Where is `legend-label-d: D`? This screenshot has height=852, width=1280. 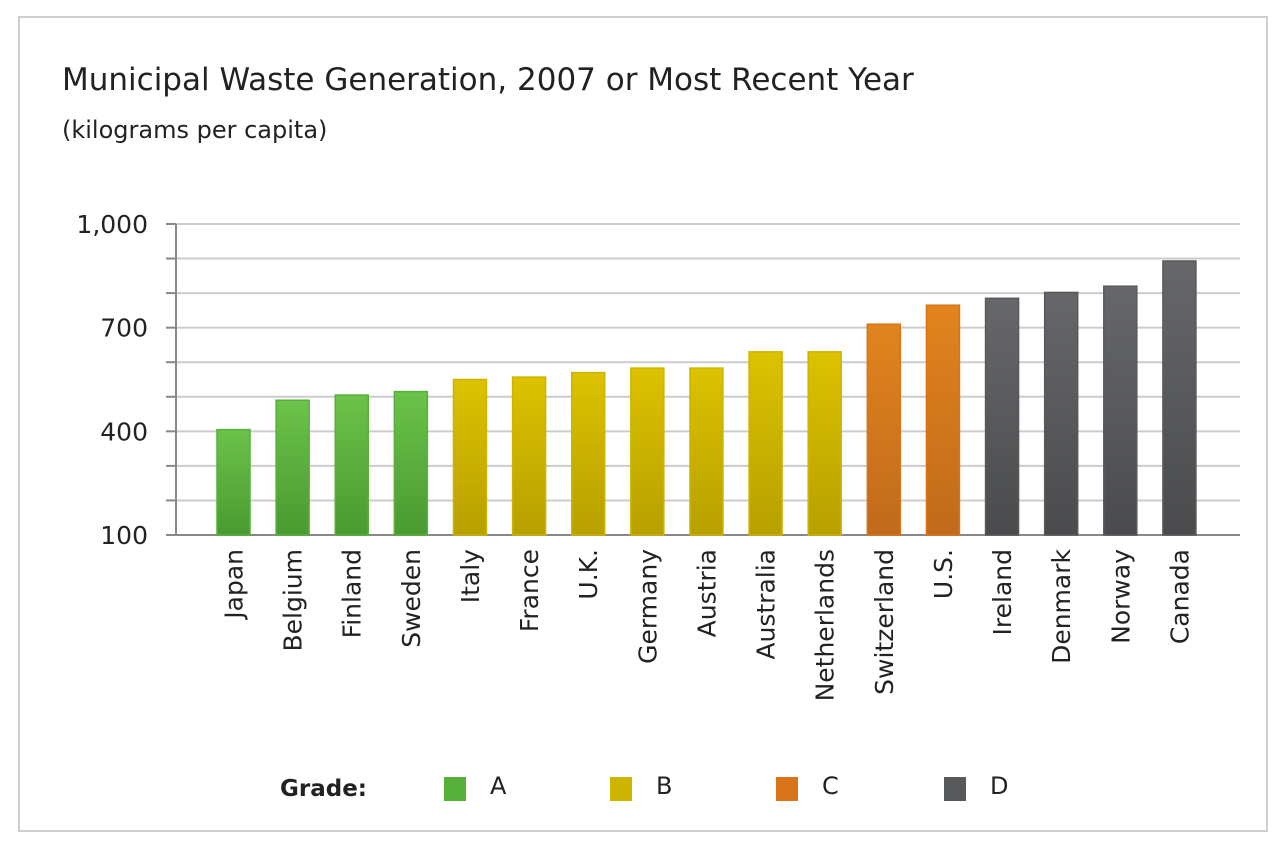
legend-label-d: D is located at coordinates (999, 786).